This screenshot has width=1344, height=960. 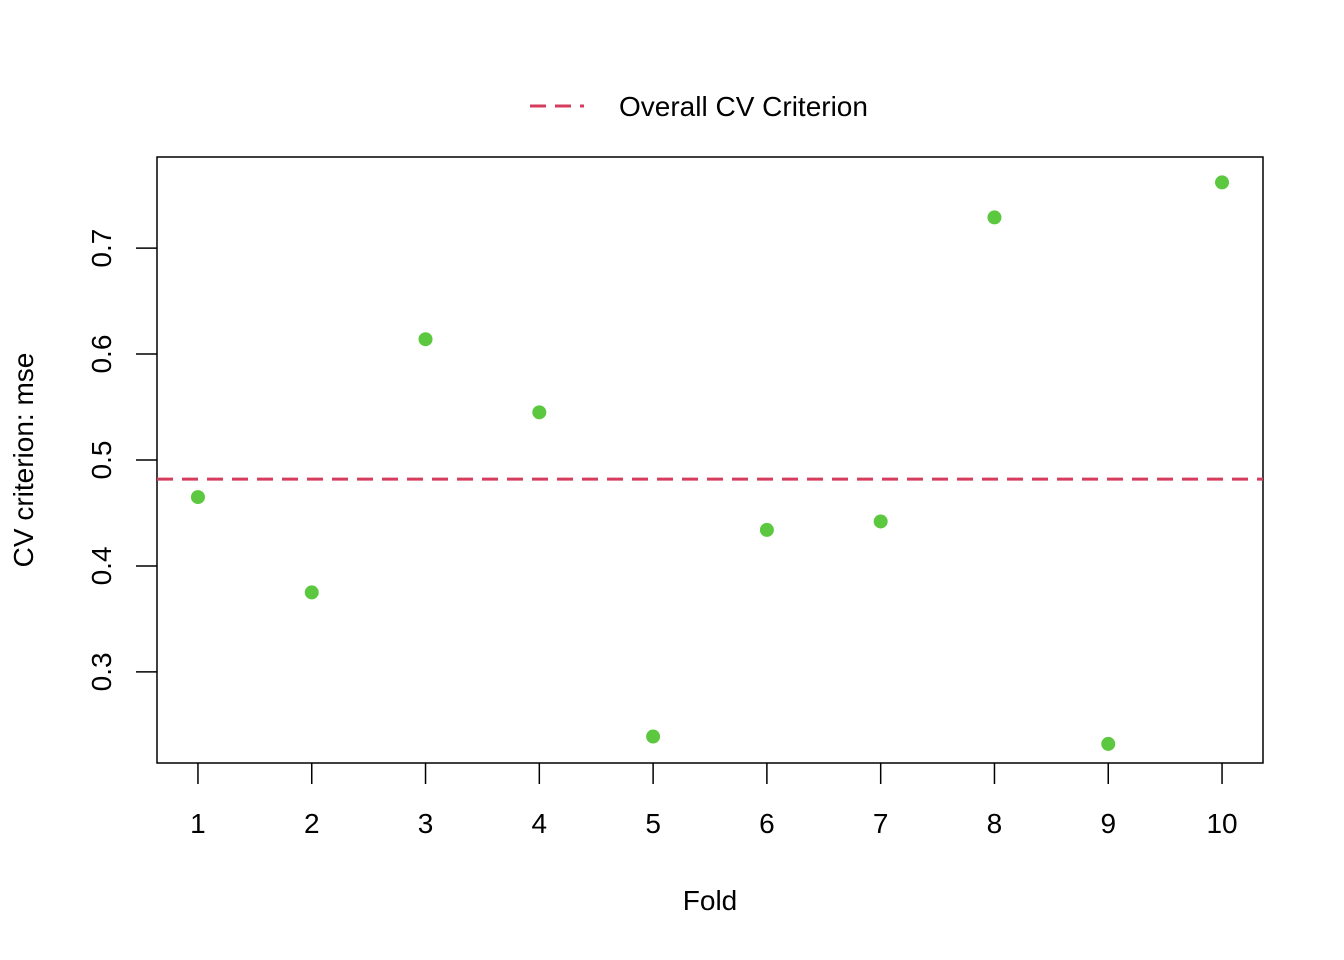 What do you see at coordinates (426, 823) in the screenshot?
I see `x-tick-label-3: 3` at bounding box center [426, 823].